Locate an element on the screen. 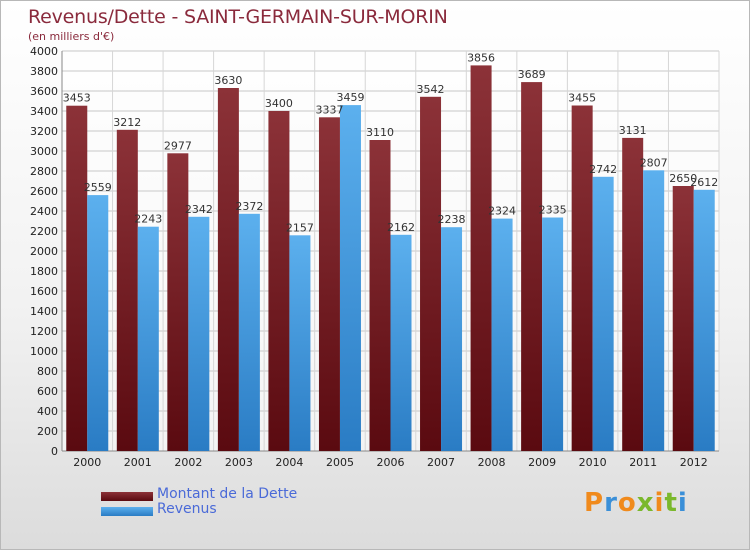 The height and width of the screenshot is (550, 750). y-tick-label: 3800 is located at coordinates (44, 71).